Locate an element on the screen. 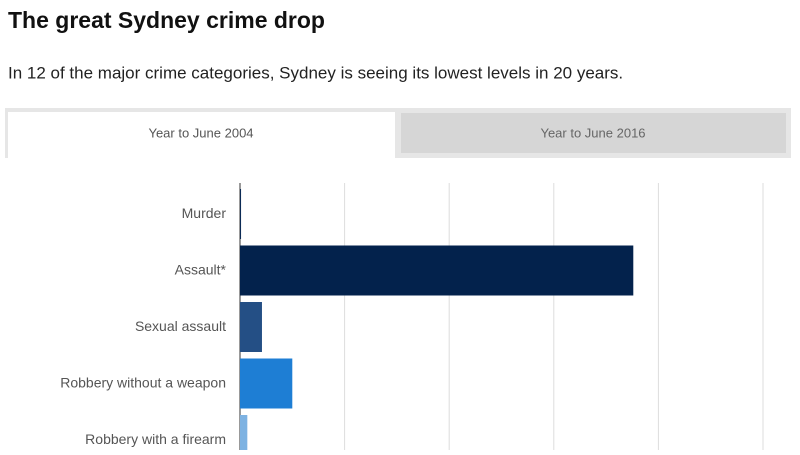 This screenshot has width=800, height=455. tab-inactive is located at coordinates (593, 133).